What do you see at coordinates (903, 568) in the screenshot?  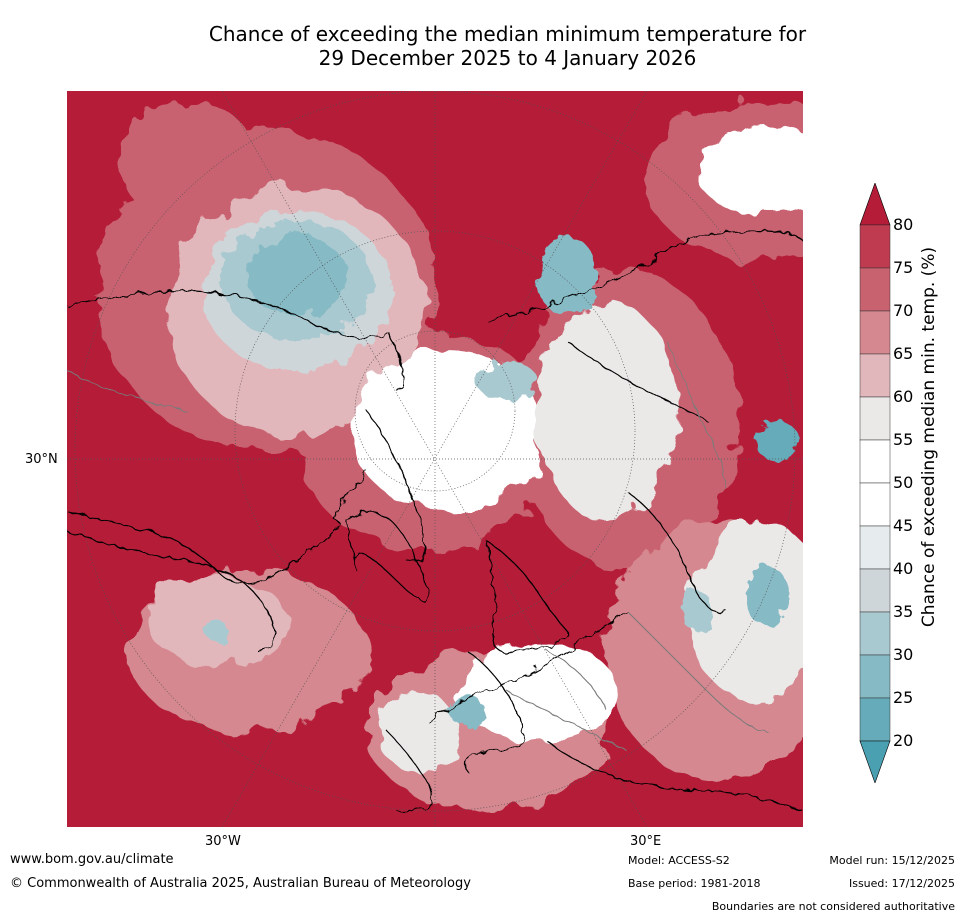 I see `colorbar-tick-40: 40` at bounding box center [903, 568].